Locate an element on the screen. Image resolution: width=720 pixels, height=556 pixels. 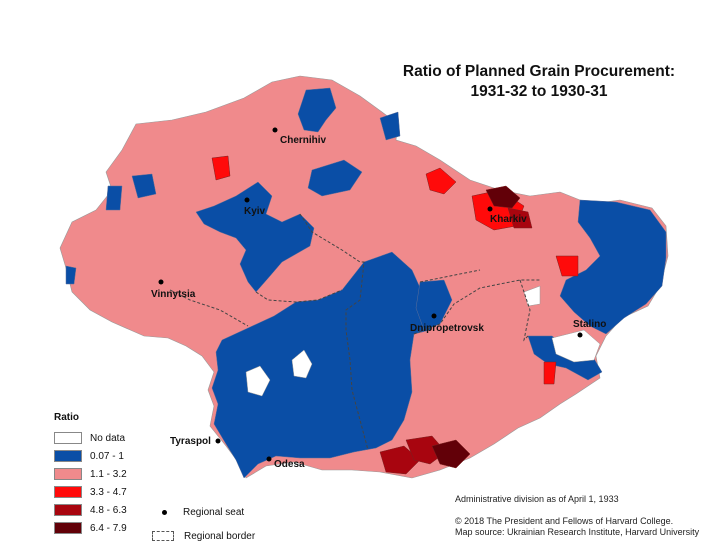
legend-regional-seat: Regional seat is located at coordinates (203, 512).